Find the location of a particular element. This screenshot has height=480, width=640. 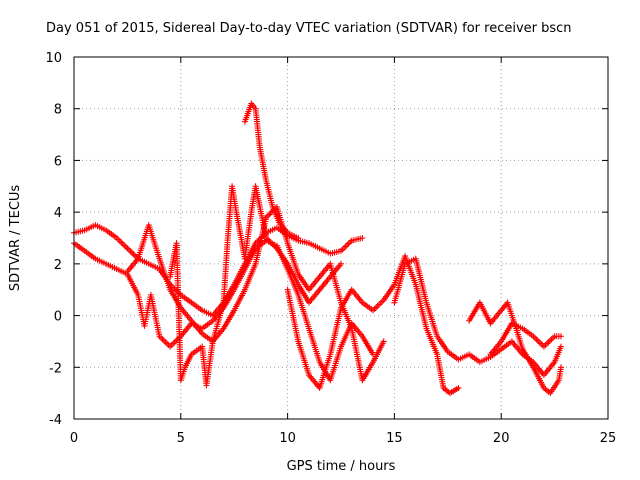

x-tick-label: 5 is located at coordinates (181, 438).